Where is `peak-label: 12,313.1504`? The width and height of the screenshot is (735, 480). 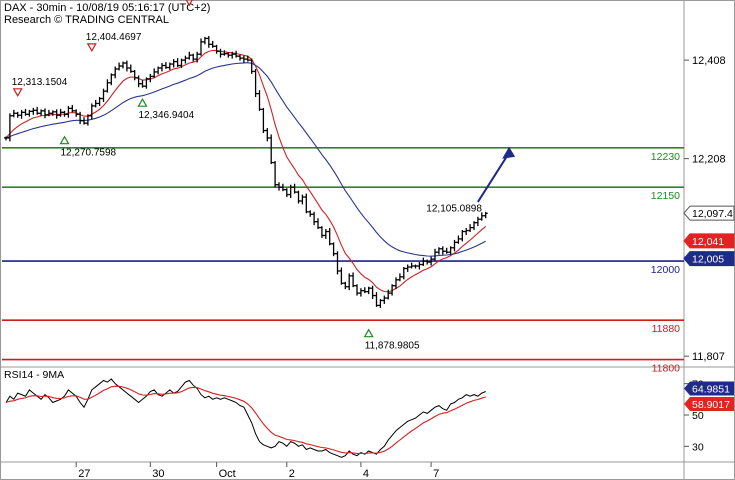
peak-label: 12,313.1504 is located at coordinates (40, 82).